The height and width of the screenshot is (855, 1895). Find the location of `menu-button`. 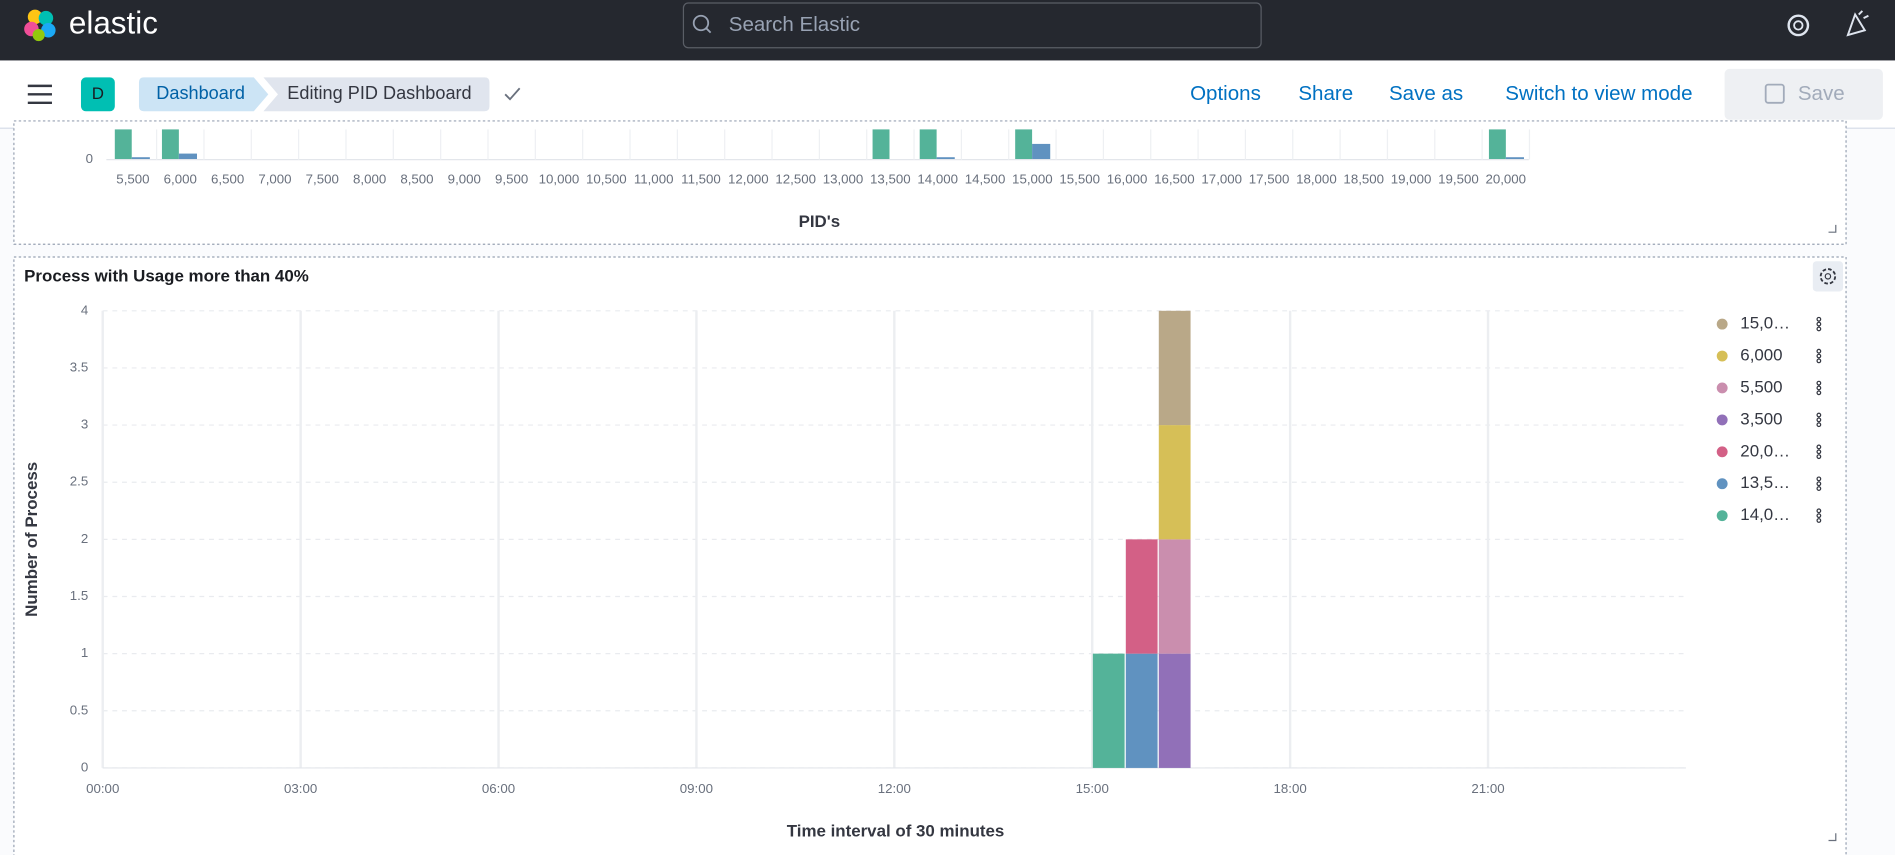

menu-button is located at coordinates (39, 94).